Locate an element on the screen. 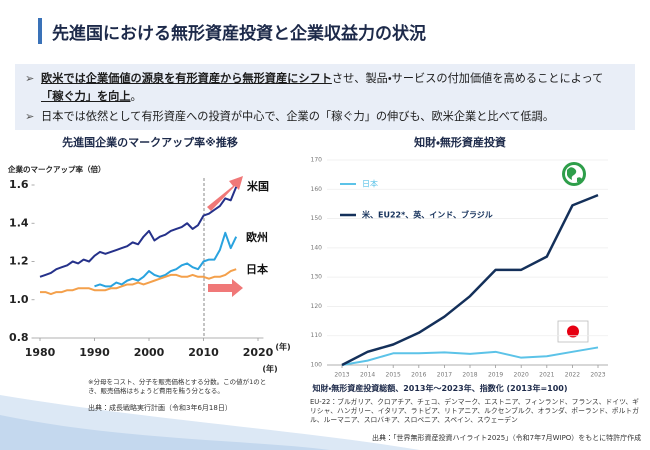 The height and width of the screenshot is (450, 650). x-tick-label: 2015 is located at coordinates (393, 375).